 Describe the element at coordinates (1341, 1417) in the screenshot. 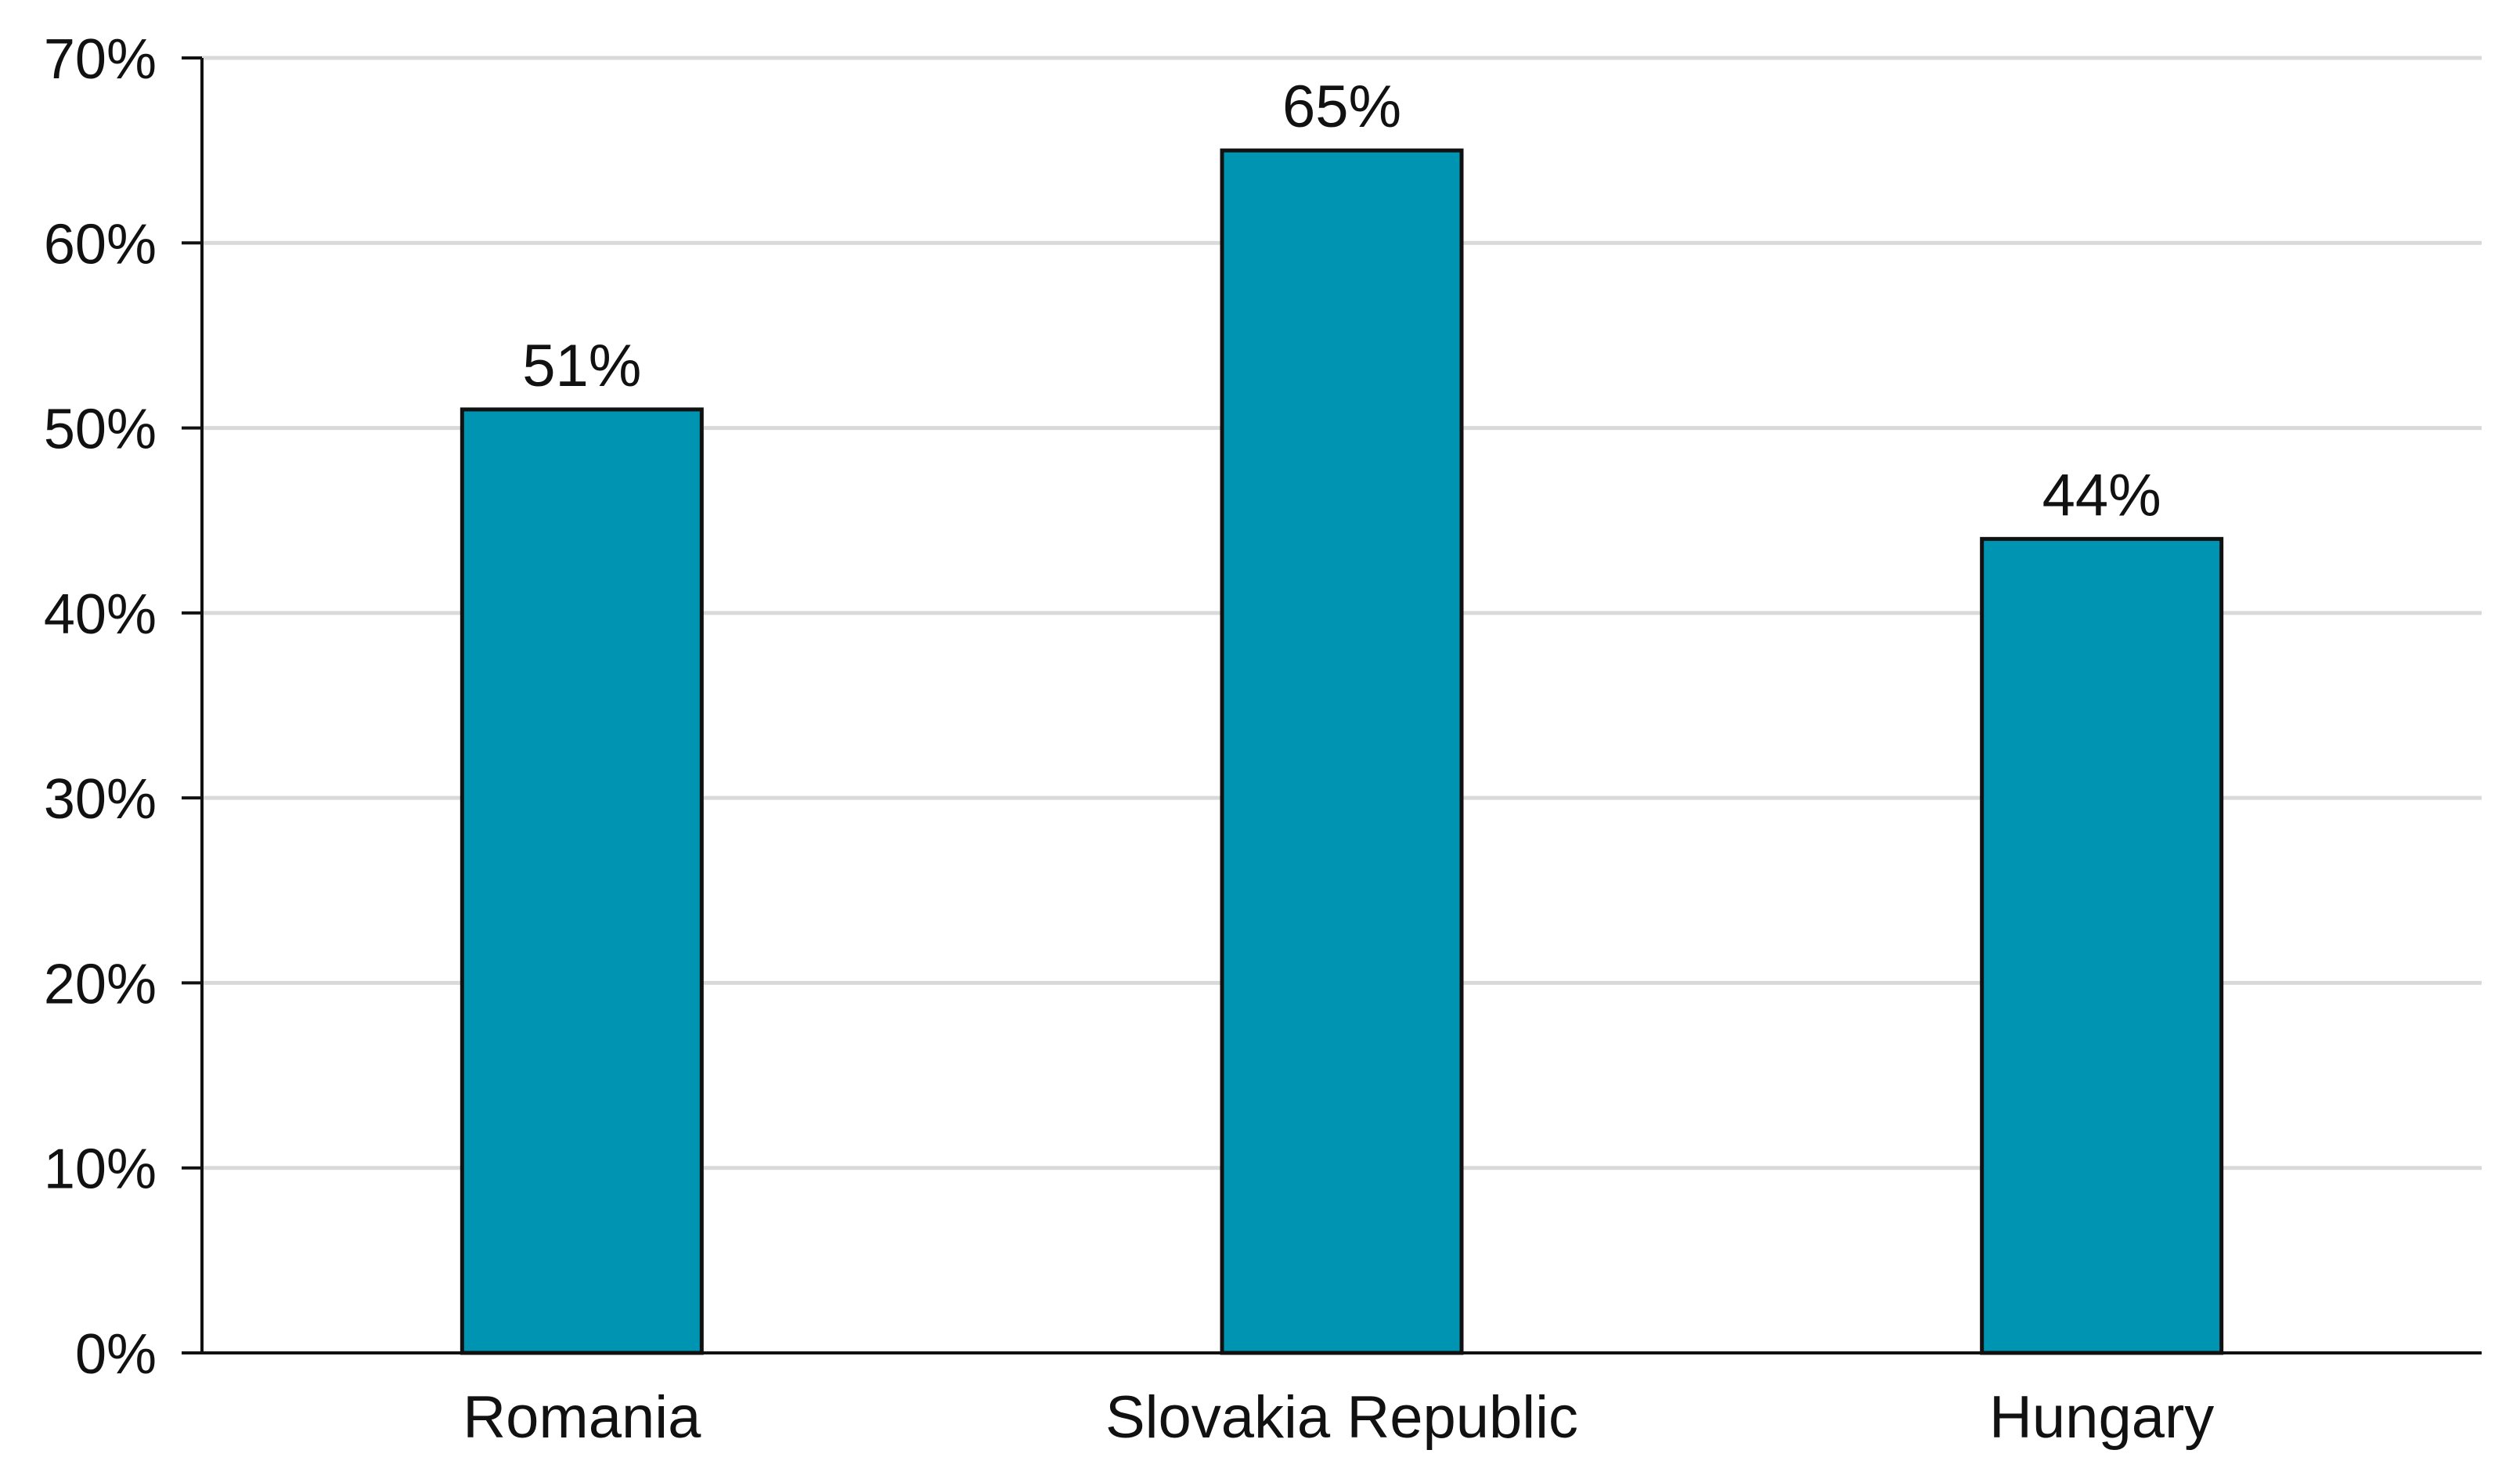

I see `x-tick-label: Slovakia Republic` at that location.